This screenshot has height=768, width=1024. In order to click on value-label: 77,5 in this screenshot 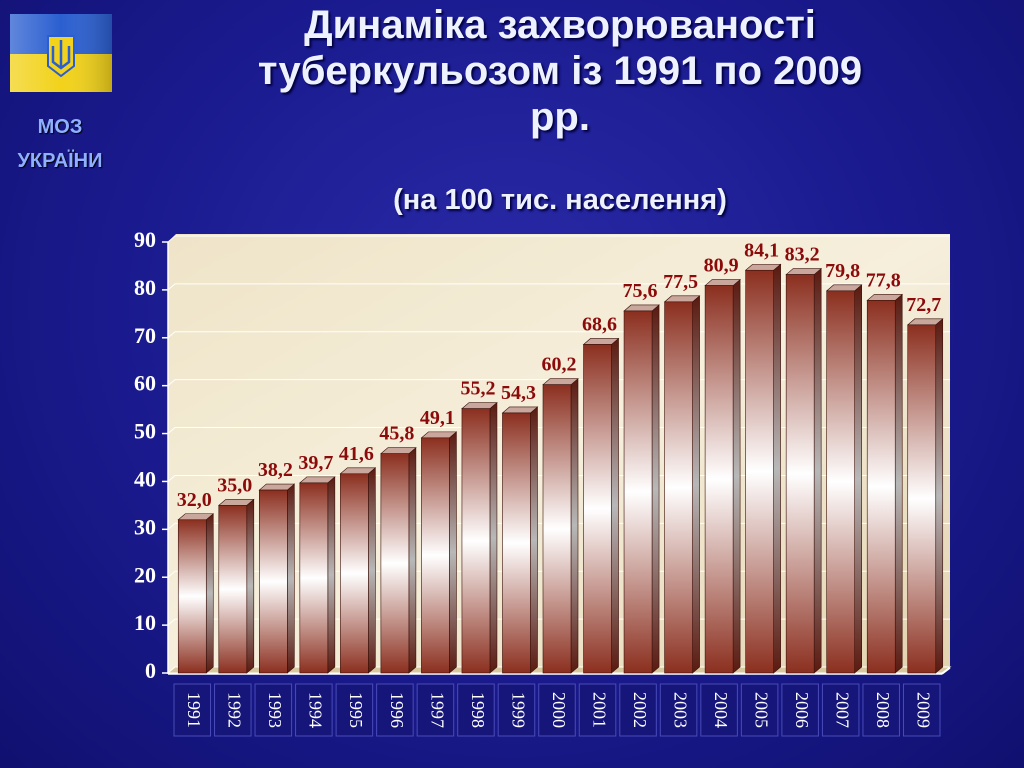, I will do `click(680, 282)`.